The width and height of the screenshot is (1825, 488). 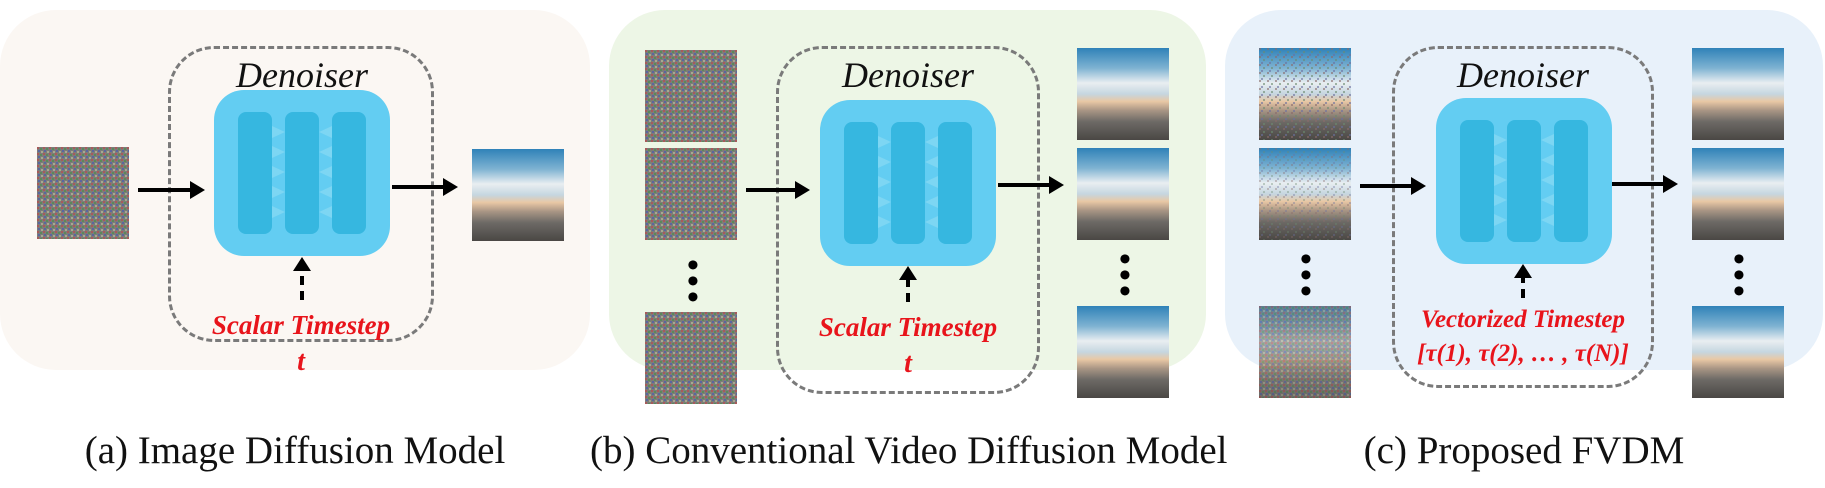 I want to click on timestep-label-a: Scalar Timestep, so click(x=301, y=325).